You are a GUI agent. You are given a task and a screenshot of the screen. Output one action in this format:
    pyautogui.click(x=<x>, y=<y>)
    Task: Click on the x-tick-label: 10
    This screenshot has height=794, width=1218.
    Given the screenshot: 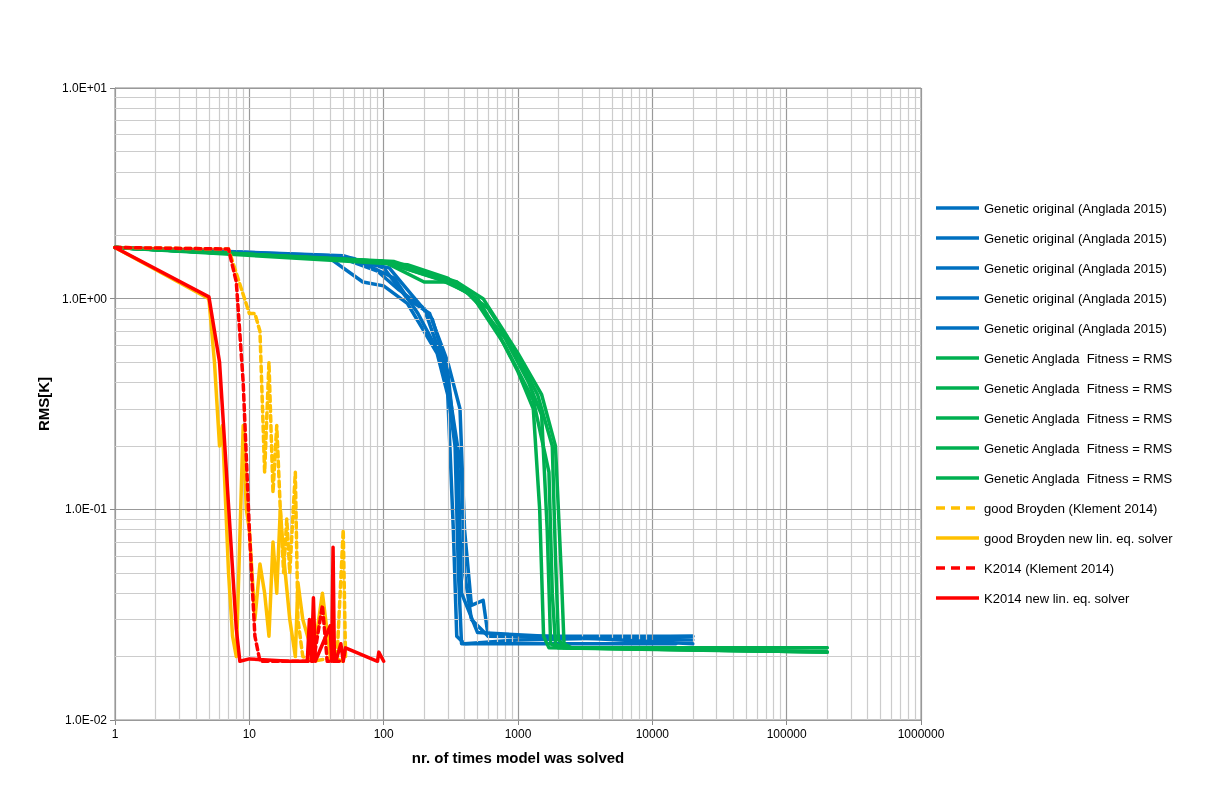 What is the action you would take?
    pyautogui.click(x=249, y=734)
    